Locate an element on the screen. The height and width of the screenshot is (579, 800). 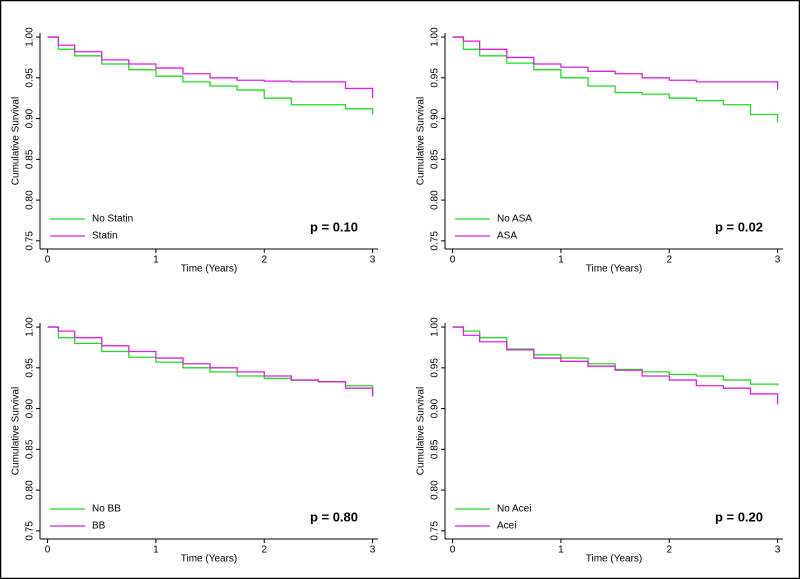
legend-label: No BB is located at coordinates (106, 509).